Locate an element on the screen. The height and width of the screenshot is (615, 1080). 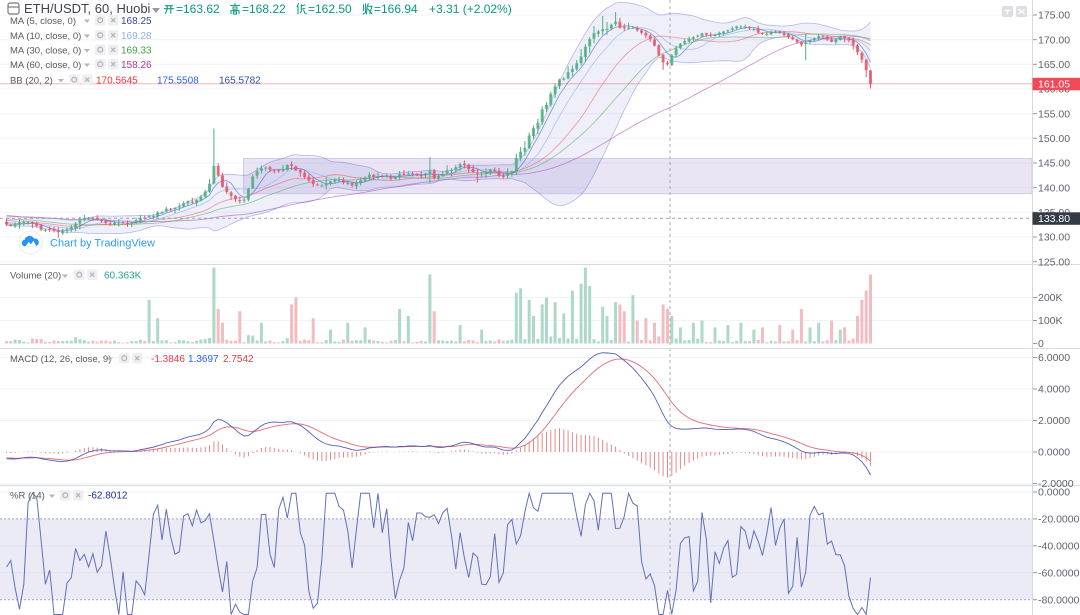
svg-text: 165.00 is located at coordinates (1054, 65).